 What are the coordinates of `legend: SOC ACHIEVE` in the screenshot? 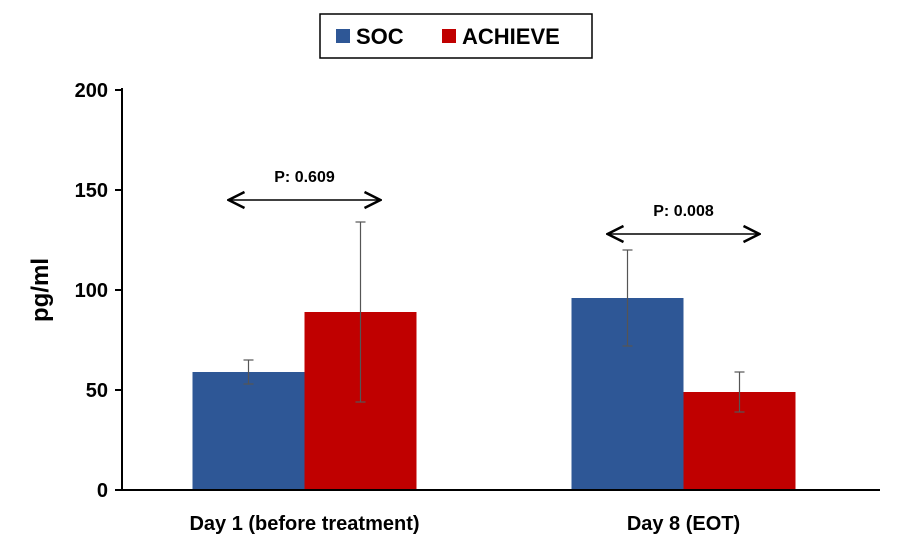 It's located at (456, 36).